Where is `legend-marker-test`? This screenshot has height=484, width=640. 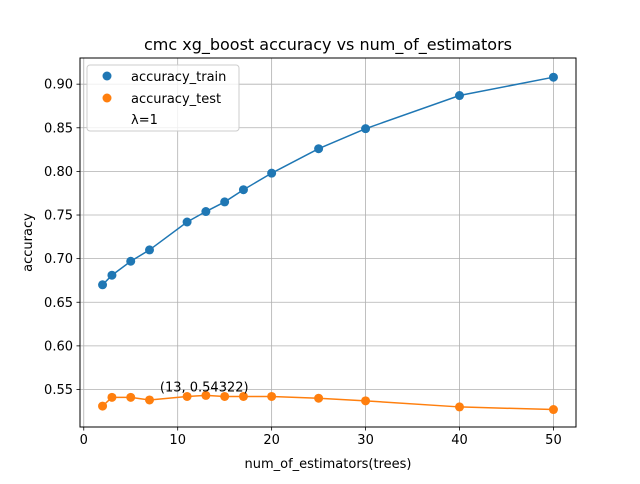 legend-marker-test is located at coordinates (107, 98).